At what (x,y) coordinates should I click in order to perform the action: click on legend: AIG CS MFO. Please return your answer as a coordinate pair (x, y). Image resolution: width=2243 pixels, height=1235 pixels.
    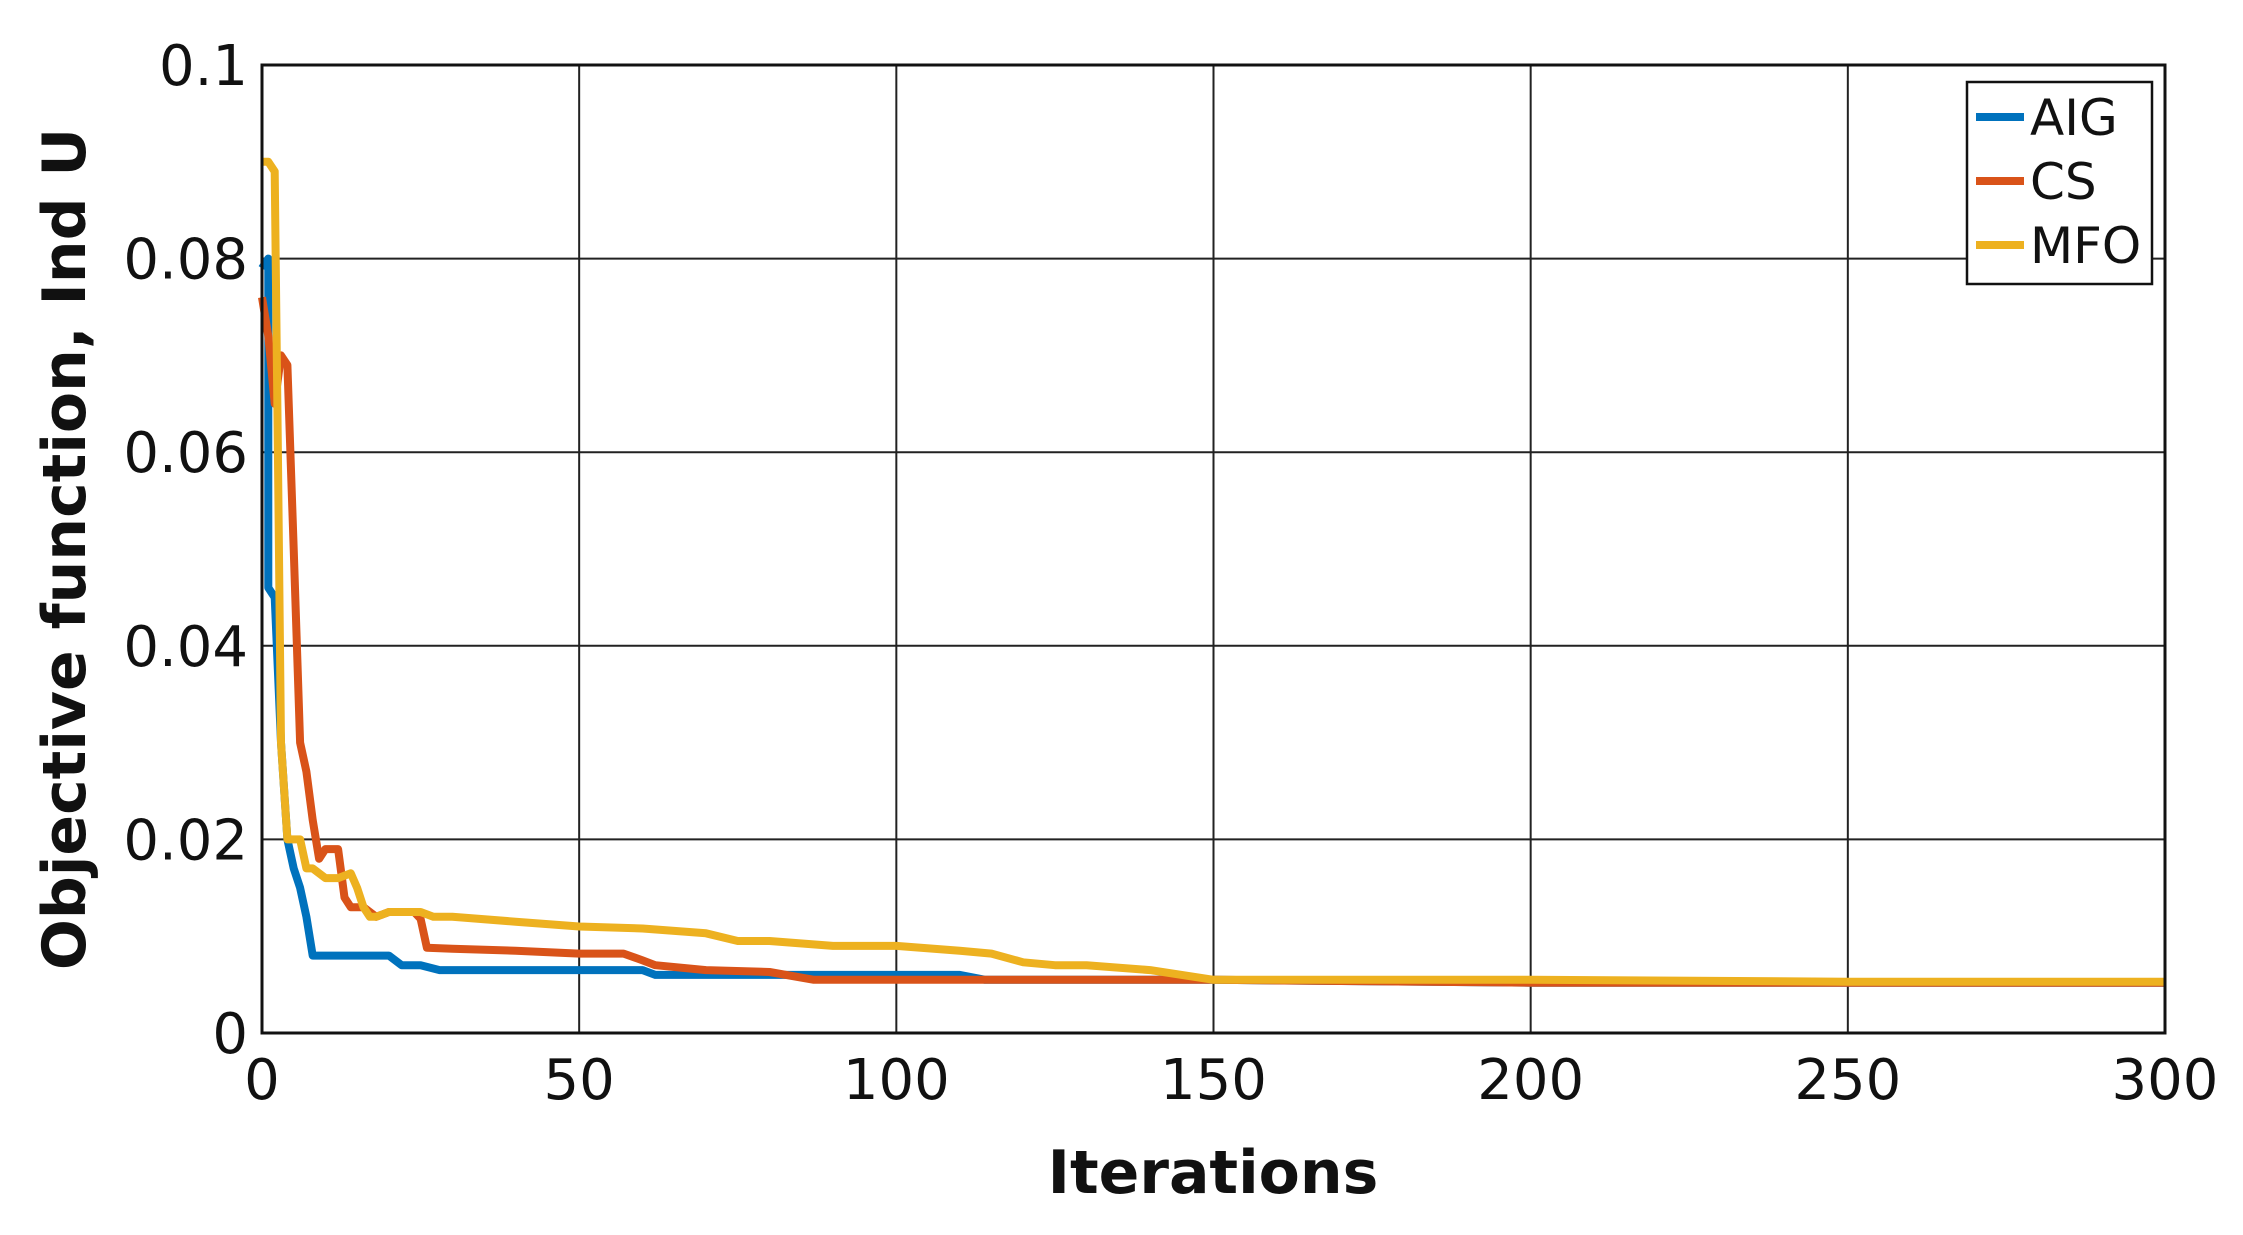
    Looking at the image, I should click on (2059, 183).